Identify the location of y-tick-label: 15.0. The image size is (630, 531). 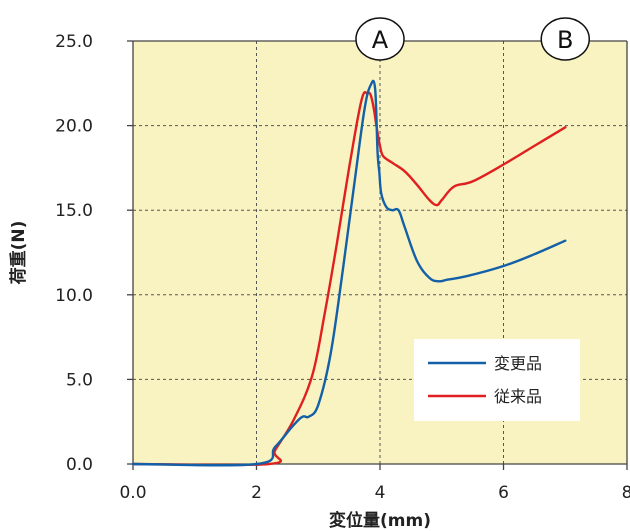
(74, 211).